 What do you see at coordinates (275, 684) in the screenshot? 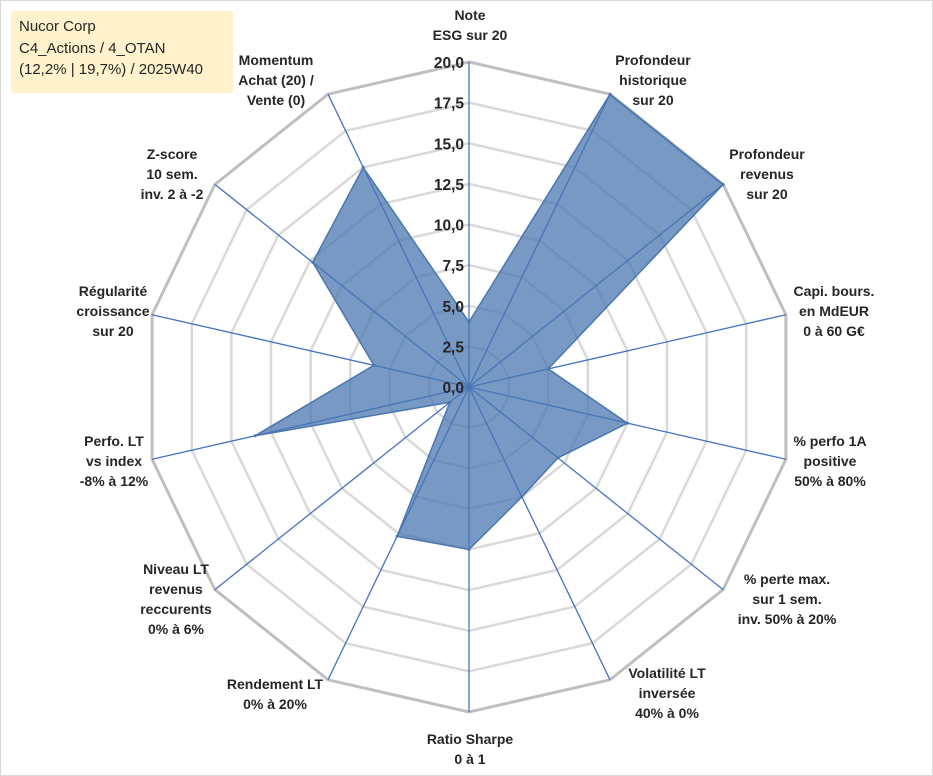
I see `axis-label-line: Rendement LT` at bounding box center [275, 684].